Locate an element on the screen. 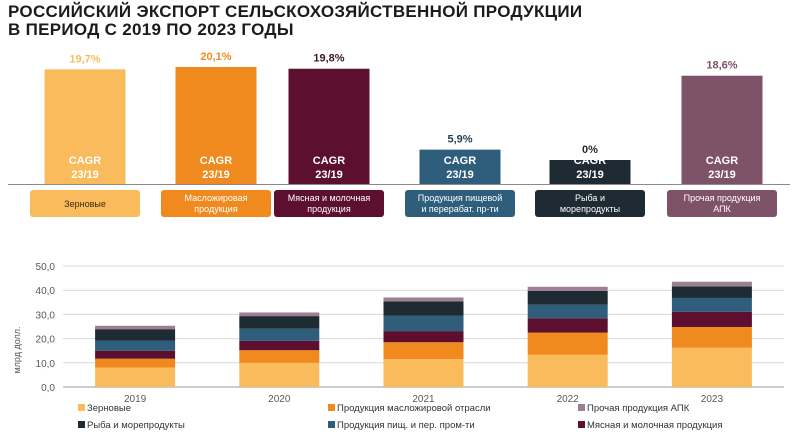 Image resolution: width=804 pixels, height=442 pixels. legend-label: Мясная и молочная продукция is located at coordinates (655, 425).